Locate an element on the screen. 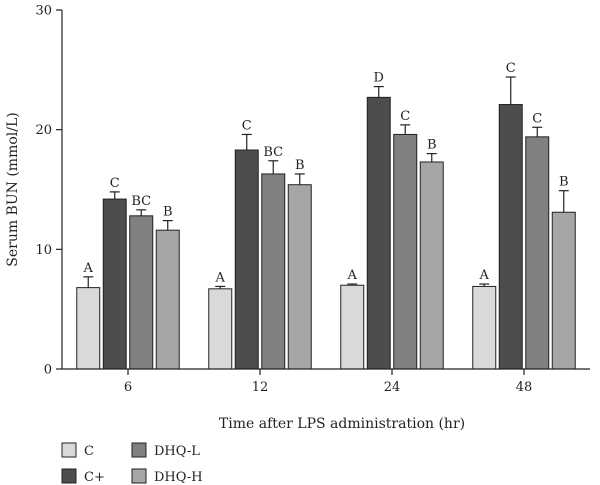 Image resolution: width=600 pixels, height=485 pixels. x-axis-ticks: 6 12 24 48 is located at coordinates (328, 382).